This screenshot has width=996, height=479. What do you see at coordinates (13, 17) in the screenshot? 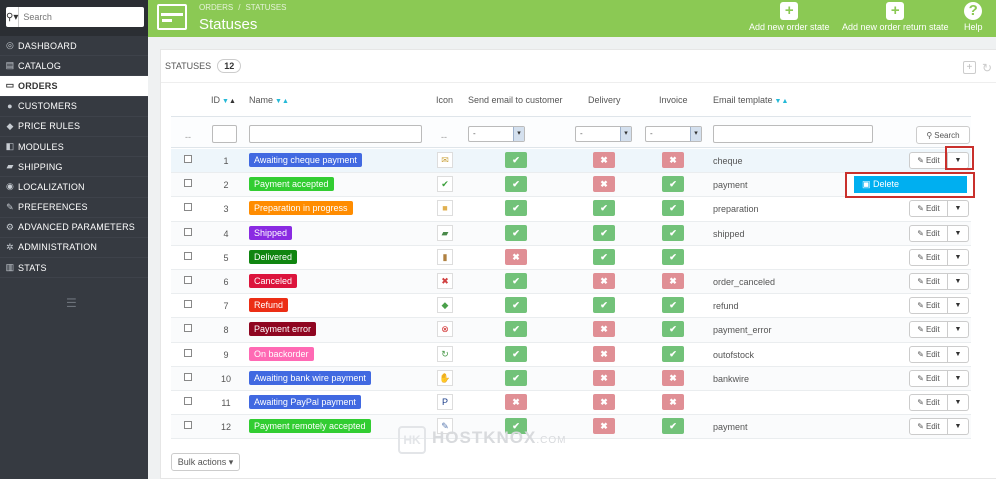
I see `search-icon: ⚲▾` at bounding box center [13, 17].